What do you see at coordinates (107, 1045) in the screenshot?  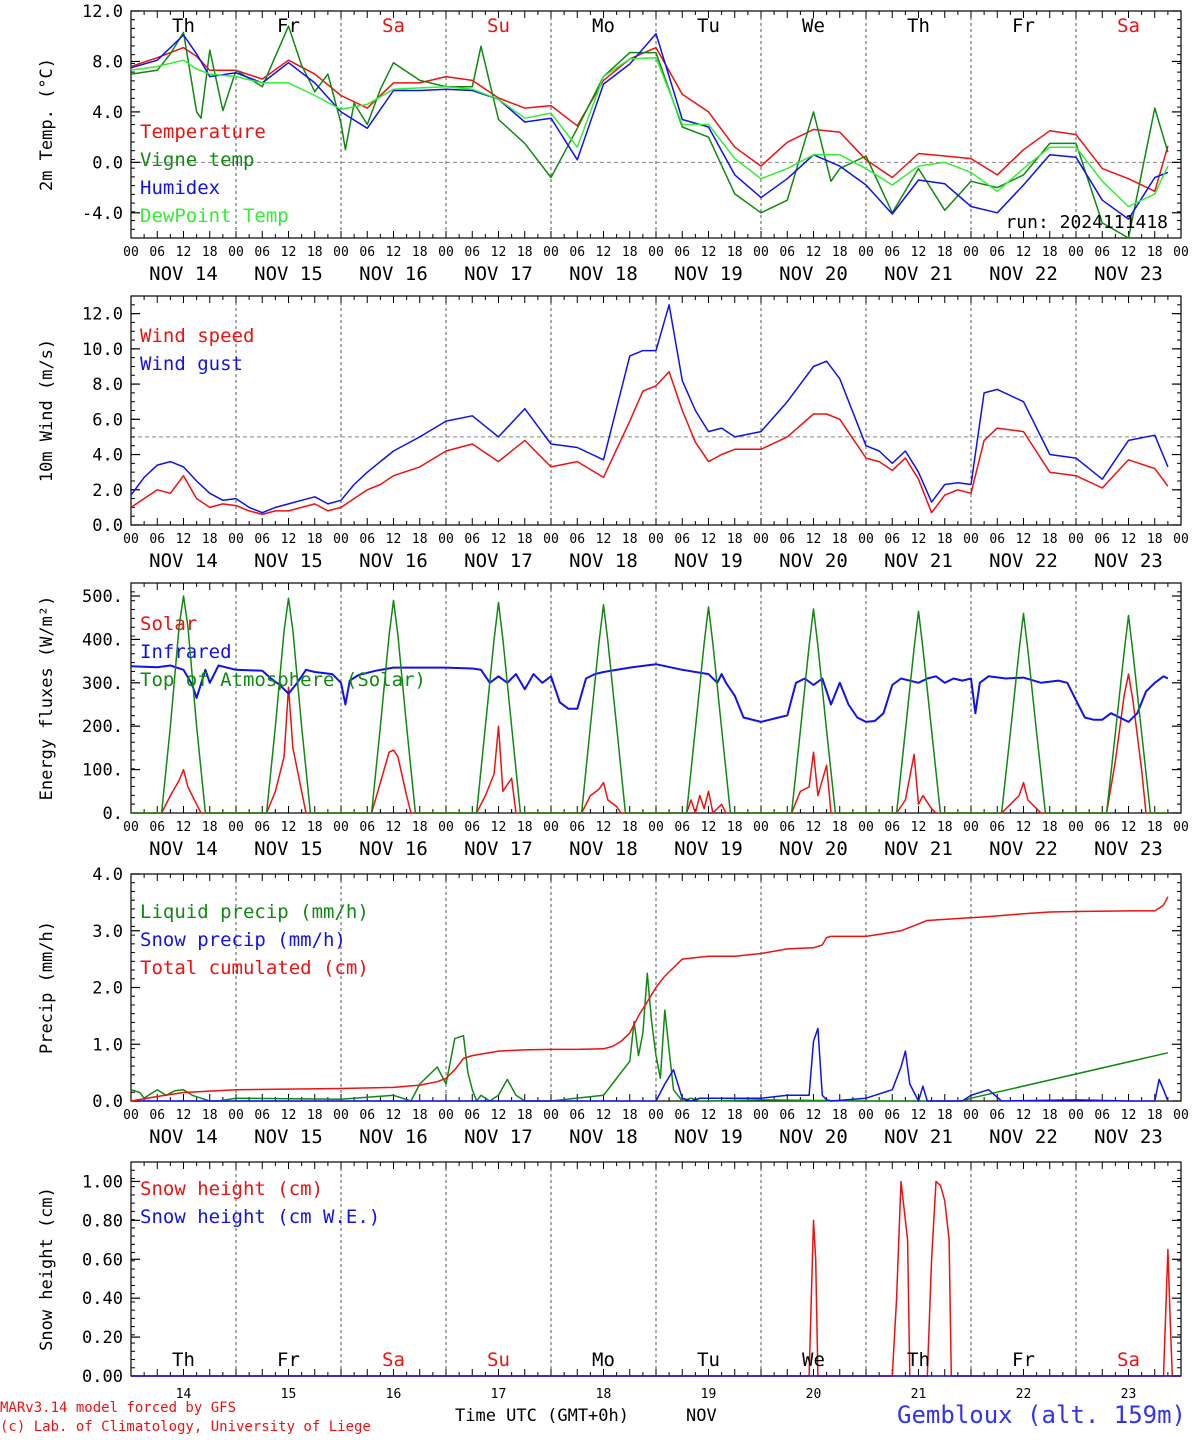 I see `y-tick-label: 1.0` at bounding box center [107, 1045].